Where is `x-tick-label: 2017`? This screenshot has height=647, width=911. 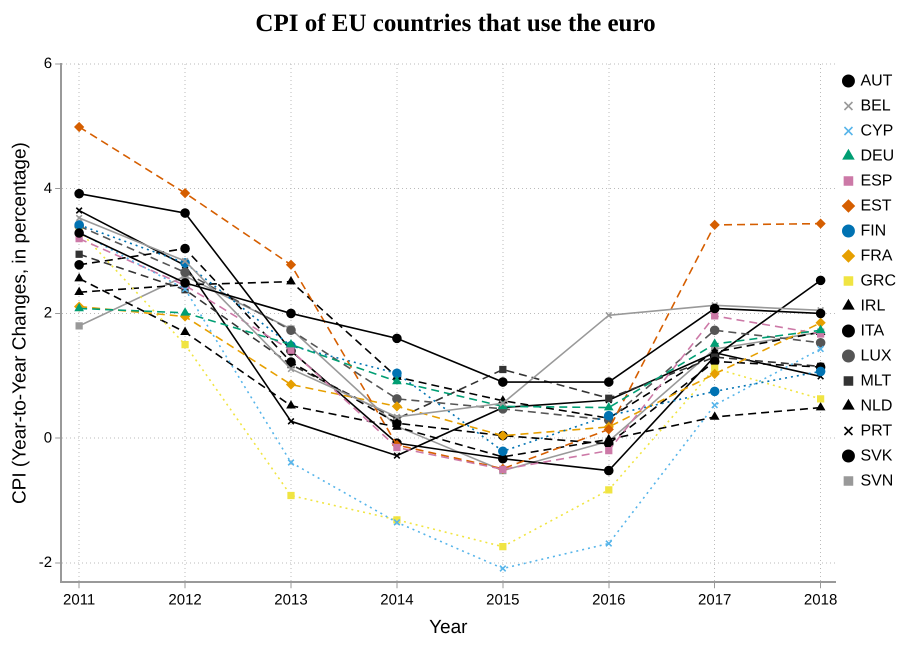
x-tick-label: 2017 is located at coordinates (715, 599).